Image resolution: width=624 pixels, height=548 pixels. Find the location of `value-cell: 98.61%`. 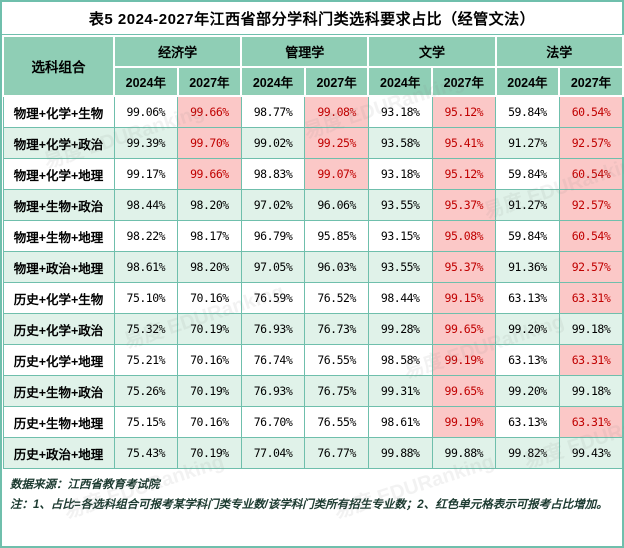

value-cell: 98.61% is located at coordinates (400, 422).